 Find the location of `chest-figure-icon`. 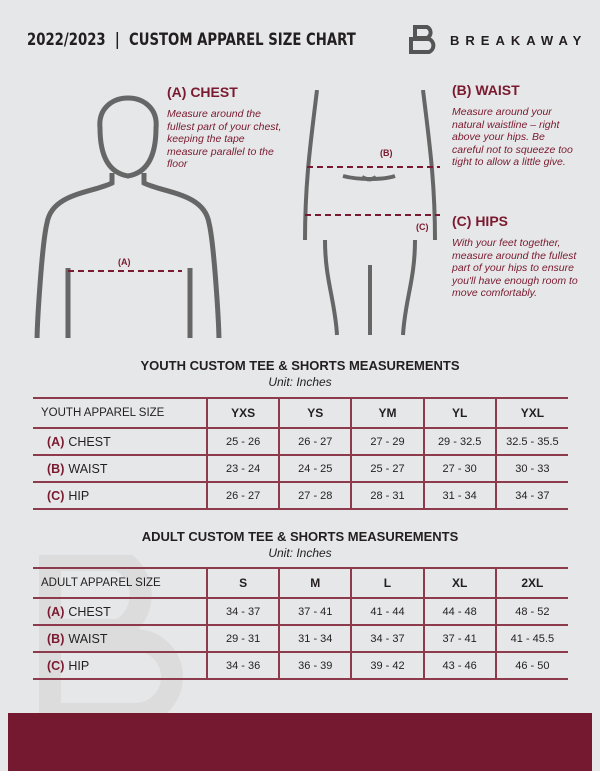

chest-figure-icon is located at coordinates (128, 216).